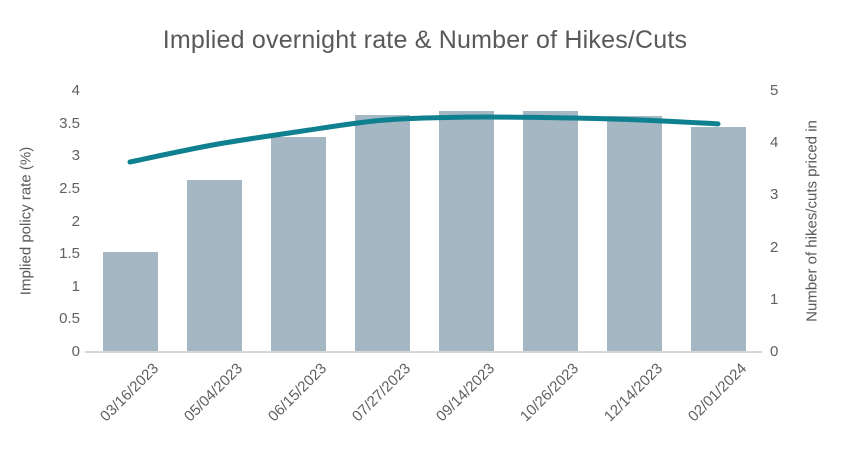  Describe the element at coordinates (381, 393) in the screenshot. I see `x-axis-label: 07/27/2023` at that location.